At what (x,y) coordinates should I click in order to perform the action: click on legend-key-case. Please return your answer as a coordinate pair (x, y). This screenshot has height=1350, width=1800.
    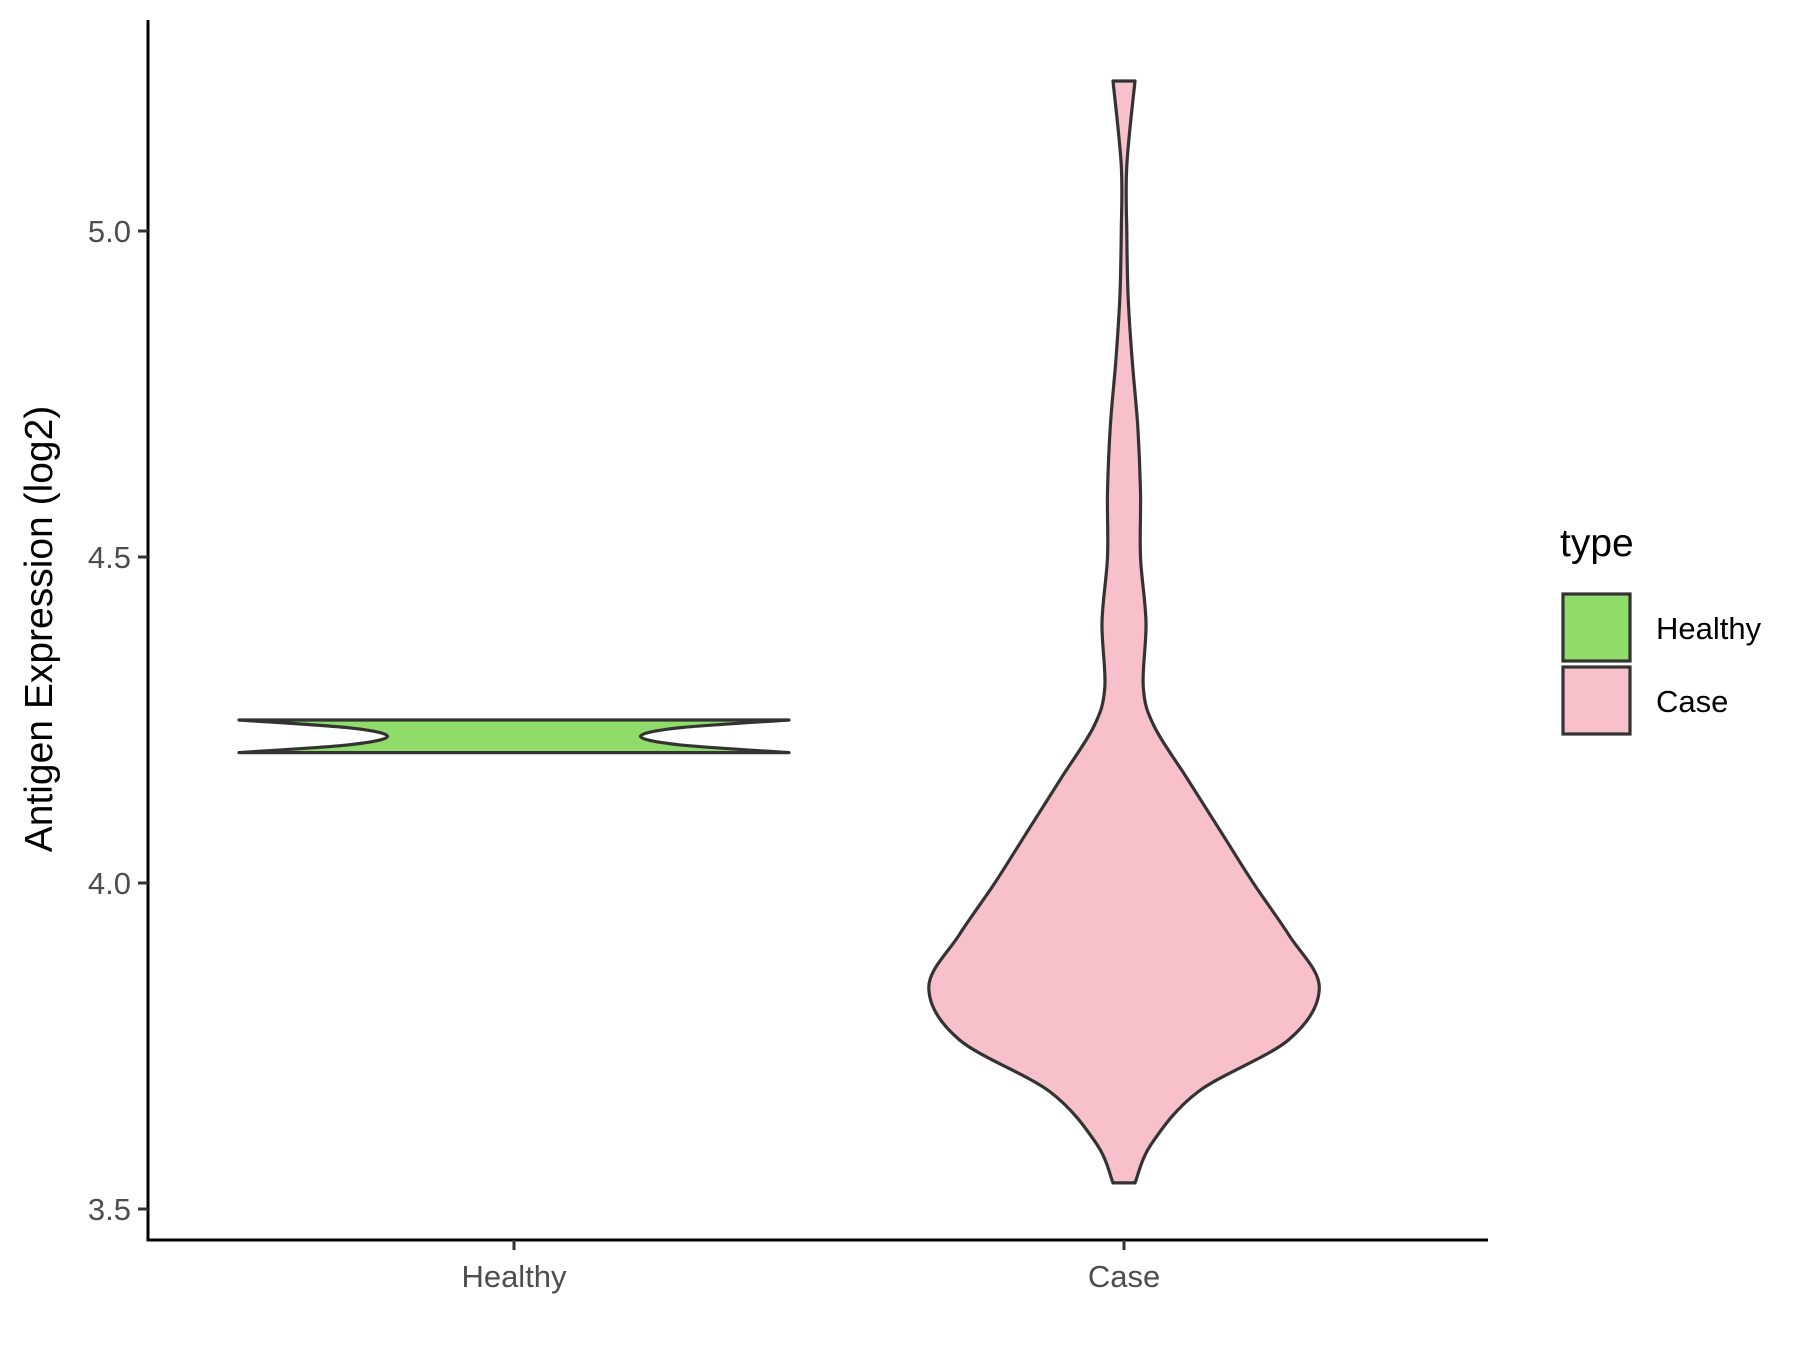
    Looking at the image, I should click on (1596, 700).